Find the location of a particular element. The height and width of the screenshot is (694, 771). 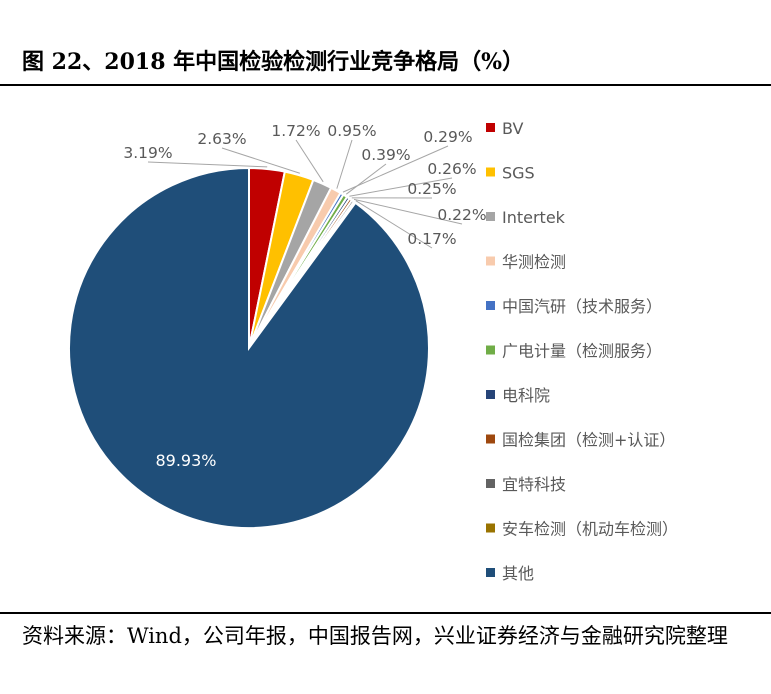

legend-label-9: 宜特科技 is located at coordinates (534, 484).